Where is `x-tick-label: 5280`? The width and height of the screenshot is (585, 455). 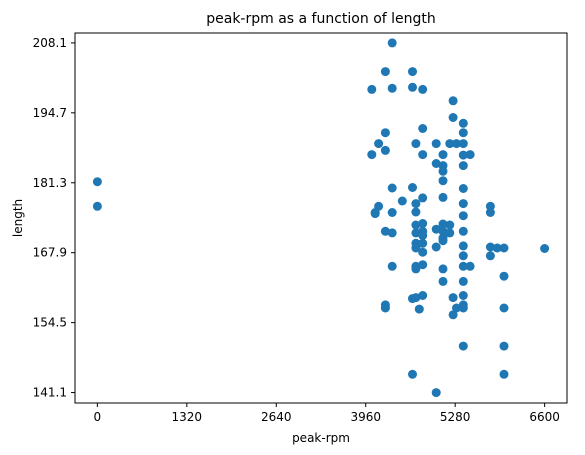
x-tick-label: 5280 is located at coordinates (455, 417).